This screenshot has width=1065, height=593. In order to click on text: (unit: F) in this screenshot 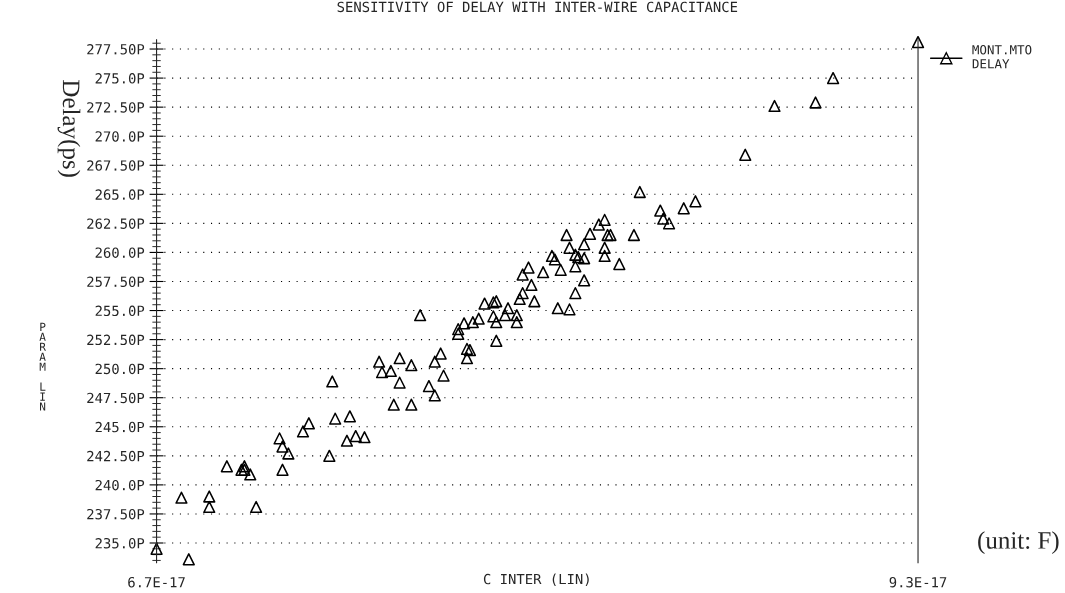, I will do `click(1018, 542)`.